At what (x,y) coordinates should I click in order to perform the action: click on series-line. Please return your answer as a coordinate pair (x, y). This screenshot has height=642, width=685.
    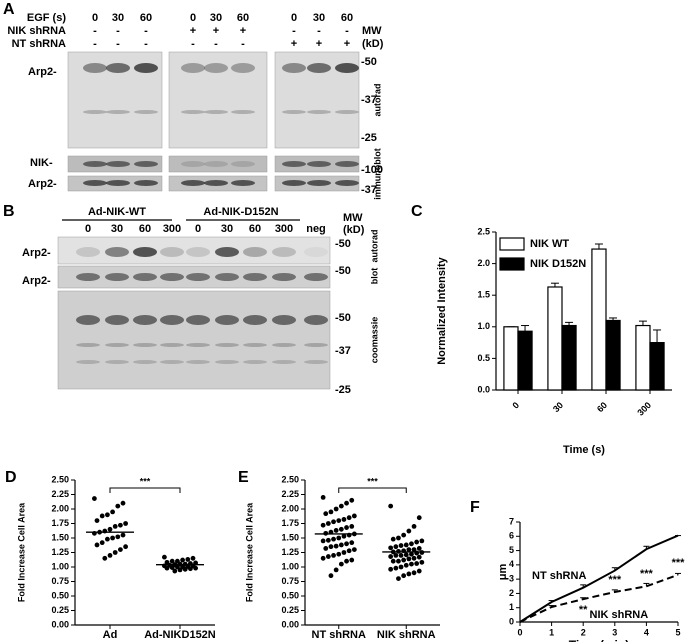
    Looking at the image, I should click on (599, 578).